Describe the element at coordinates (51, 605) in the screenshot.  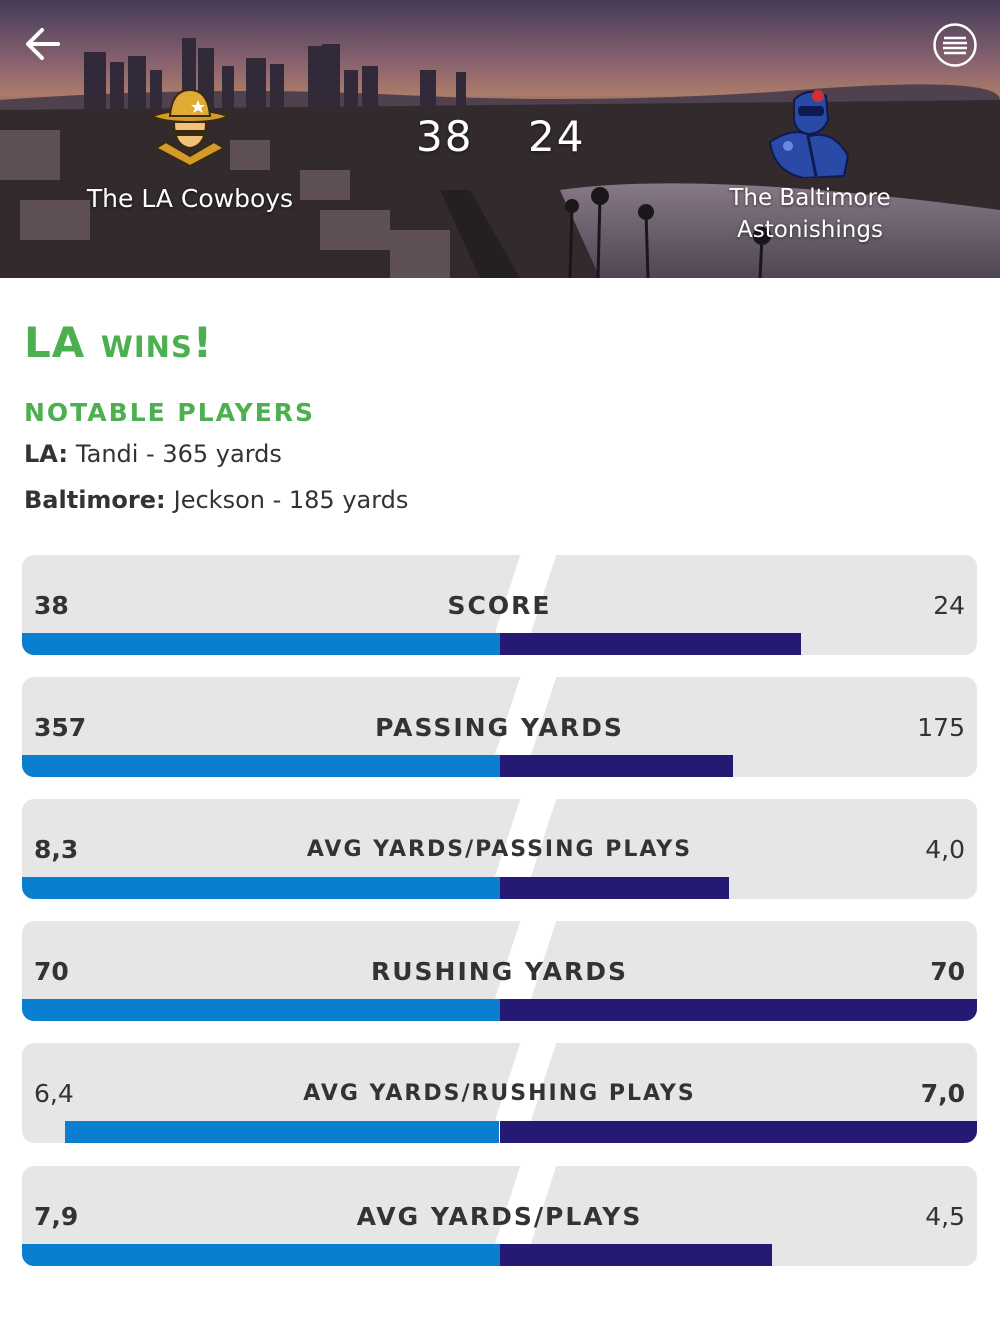
I see `stat-home-value: 38` at that location.